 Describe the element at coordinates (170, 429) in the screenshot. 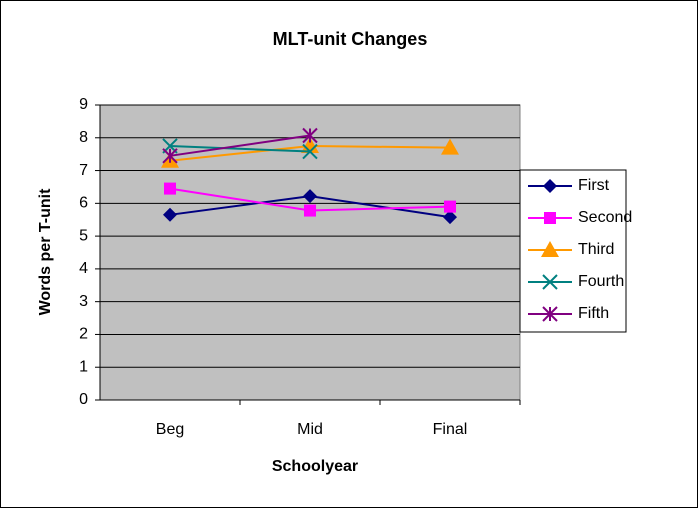

I see `x-tick-label: Beg` at that location.